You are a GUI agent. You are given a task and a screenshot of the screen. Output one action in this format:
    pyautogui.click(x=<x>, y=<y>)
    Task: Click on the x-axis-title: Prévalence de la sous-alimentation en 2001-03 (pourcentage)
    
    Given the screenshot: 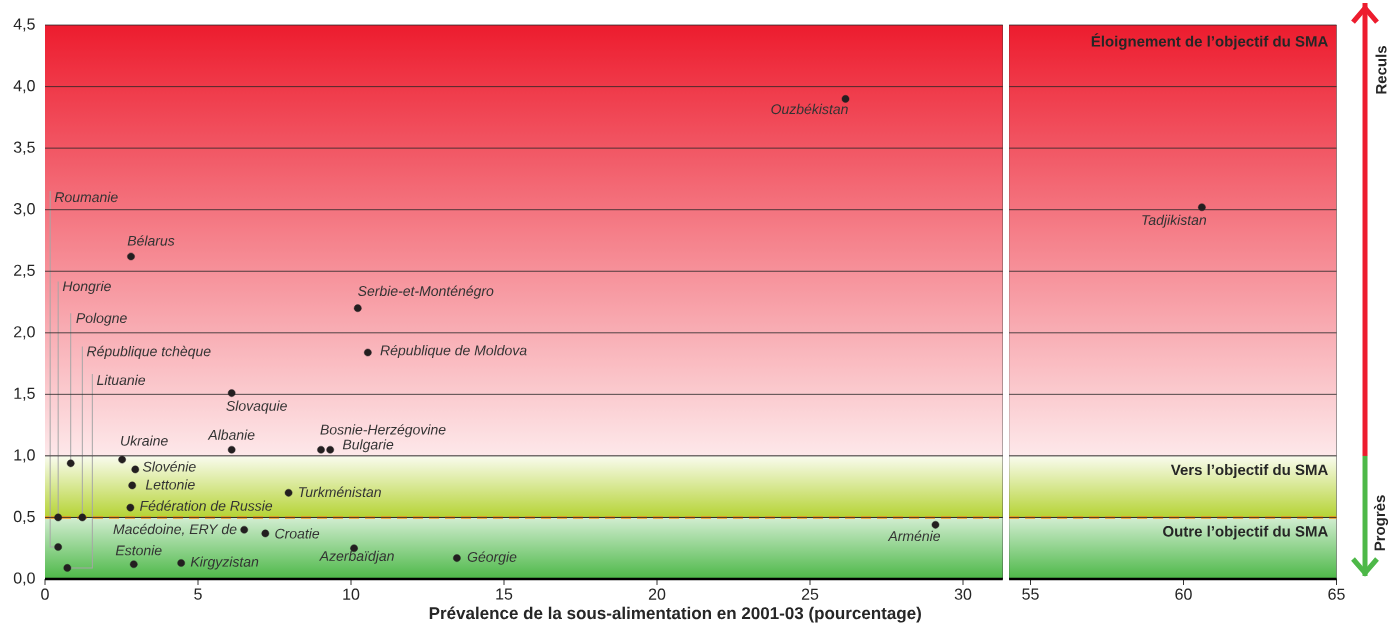 What is the action you would take?
    pyautogui.click(x=675, y=614)
    